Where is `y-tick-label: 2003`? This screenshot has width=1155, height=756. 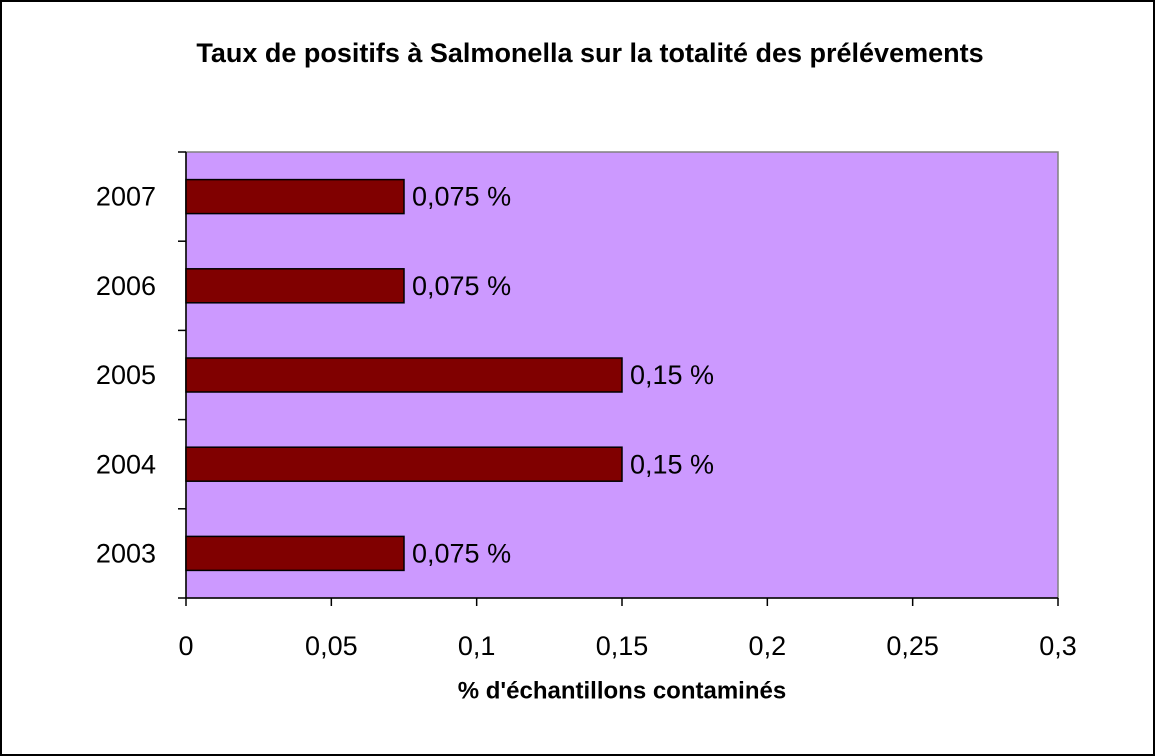
y-tick-label: 2003 is located at coordinates (126, 554).